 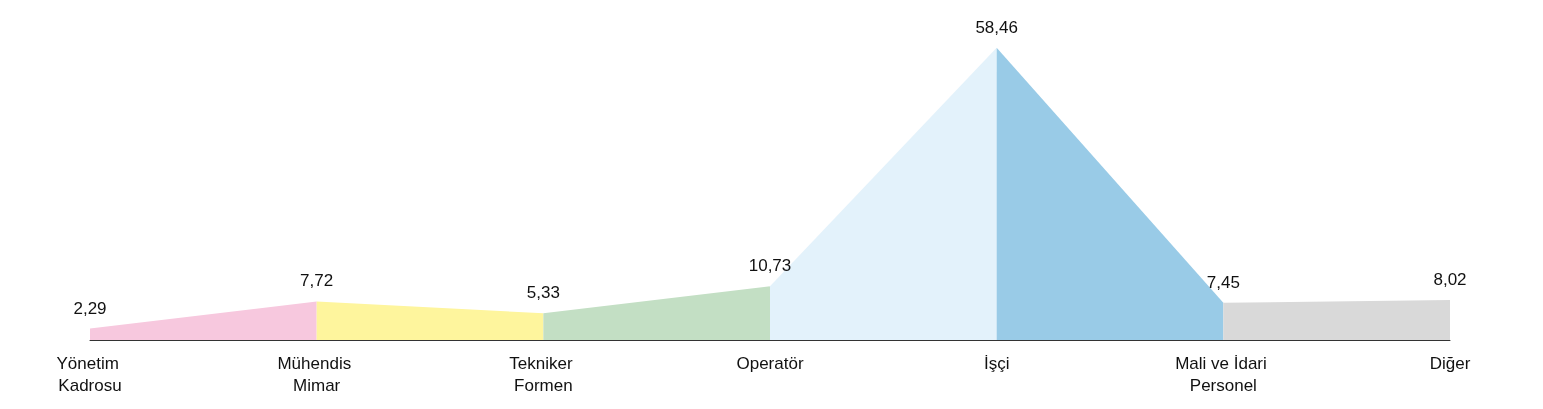 What do you see at coordinates (1223, 282) in the screenshot?
I see `data-label: 7,45` at bounding box center [1223, 282].